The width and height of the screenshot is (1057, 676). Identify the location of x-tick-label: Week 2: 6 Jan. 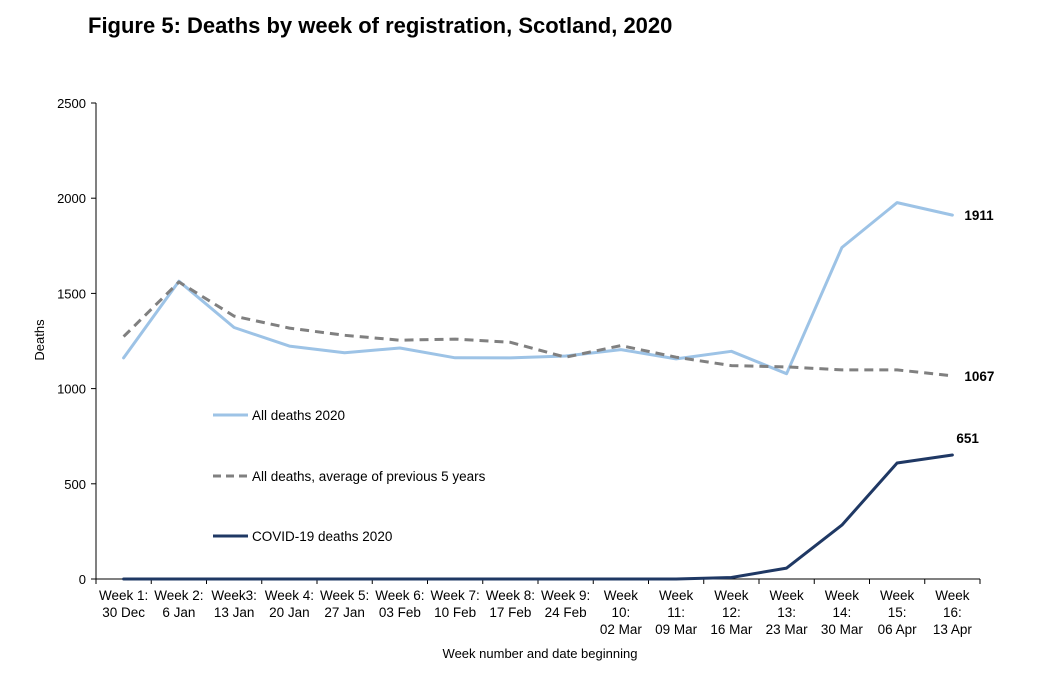
(178, 604).